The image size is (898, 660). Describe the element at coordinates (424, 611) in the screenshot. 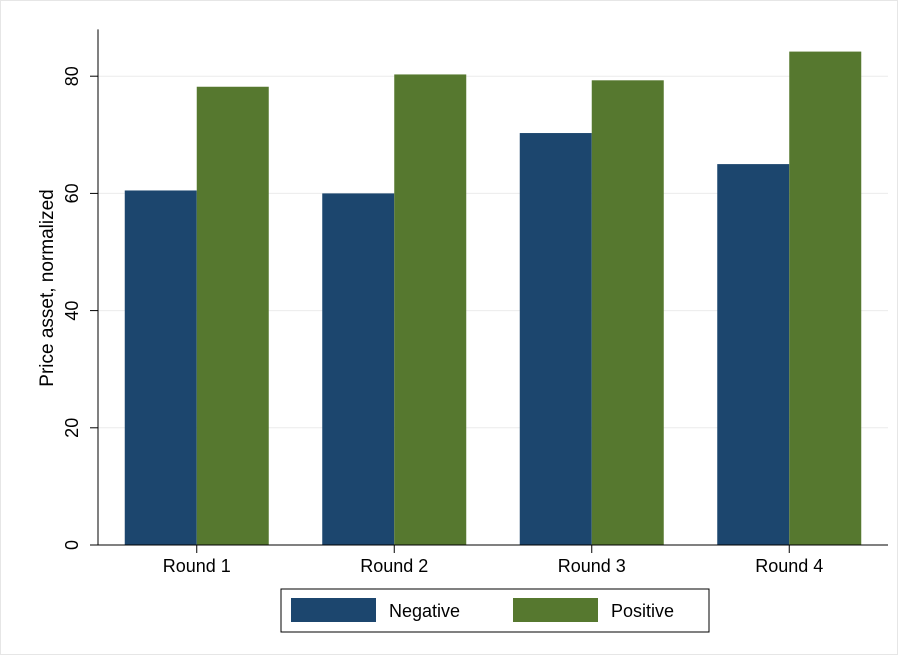

I see `legend-label-negative: Negative` at that location.